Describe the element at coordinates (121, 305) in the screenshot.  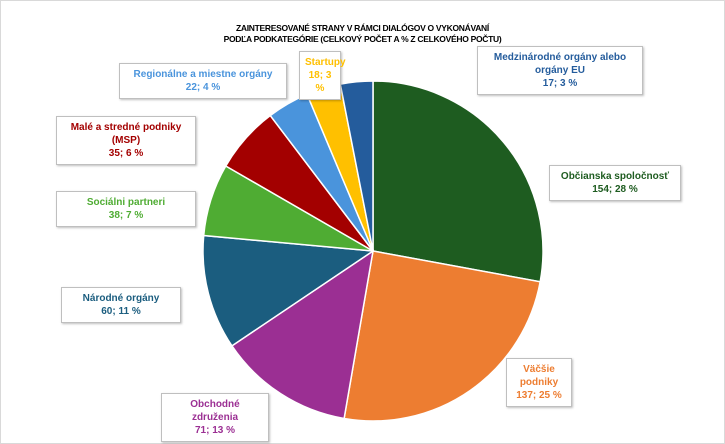
I see `data-label: Národné orgány 60; 11 %` at that location.